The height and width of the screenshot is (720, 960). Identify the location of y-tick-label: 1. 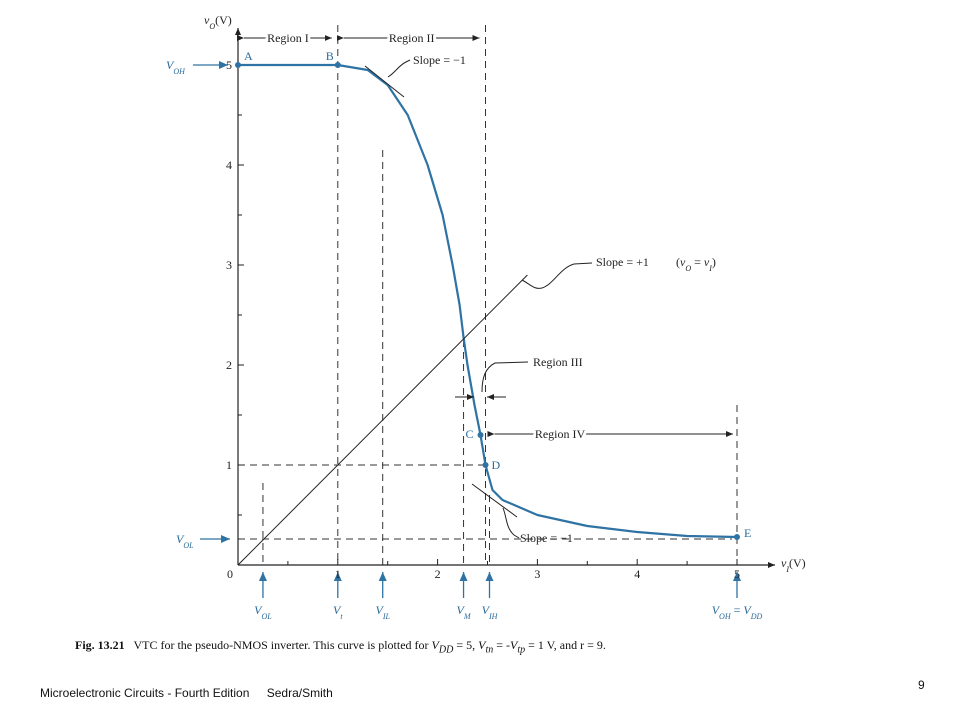
(229, 465).